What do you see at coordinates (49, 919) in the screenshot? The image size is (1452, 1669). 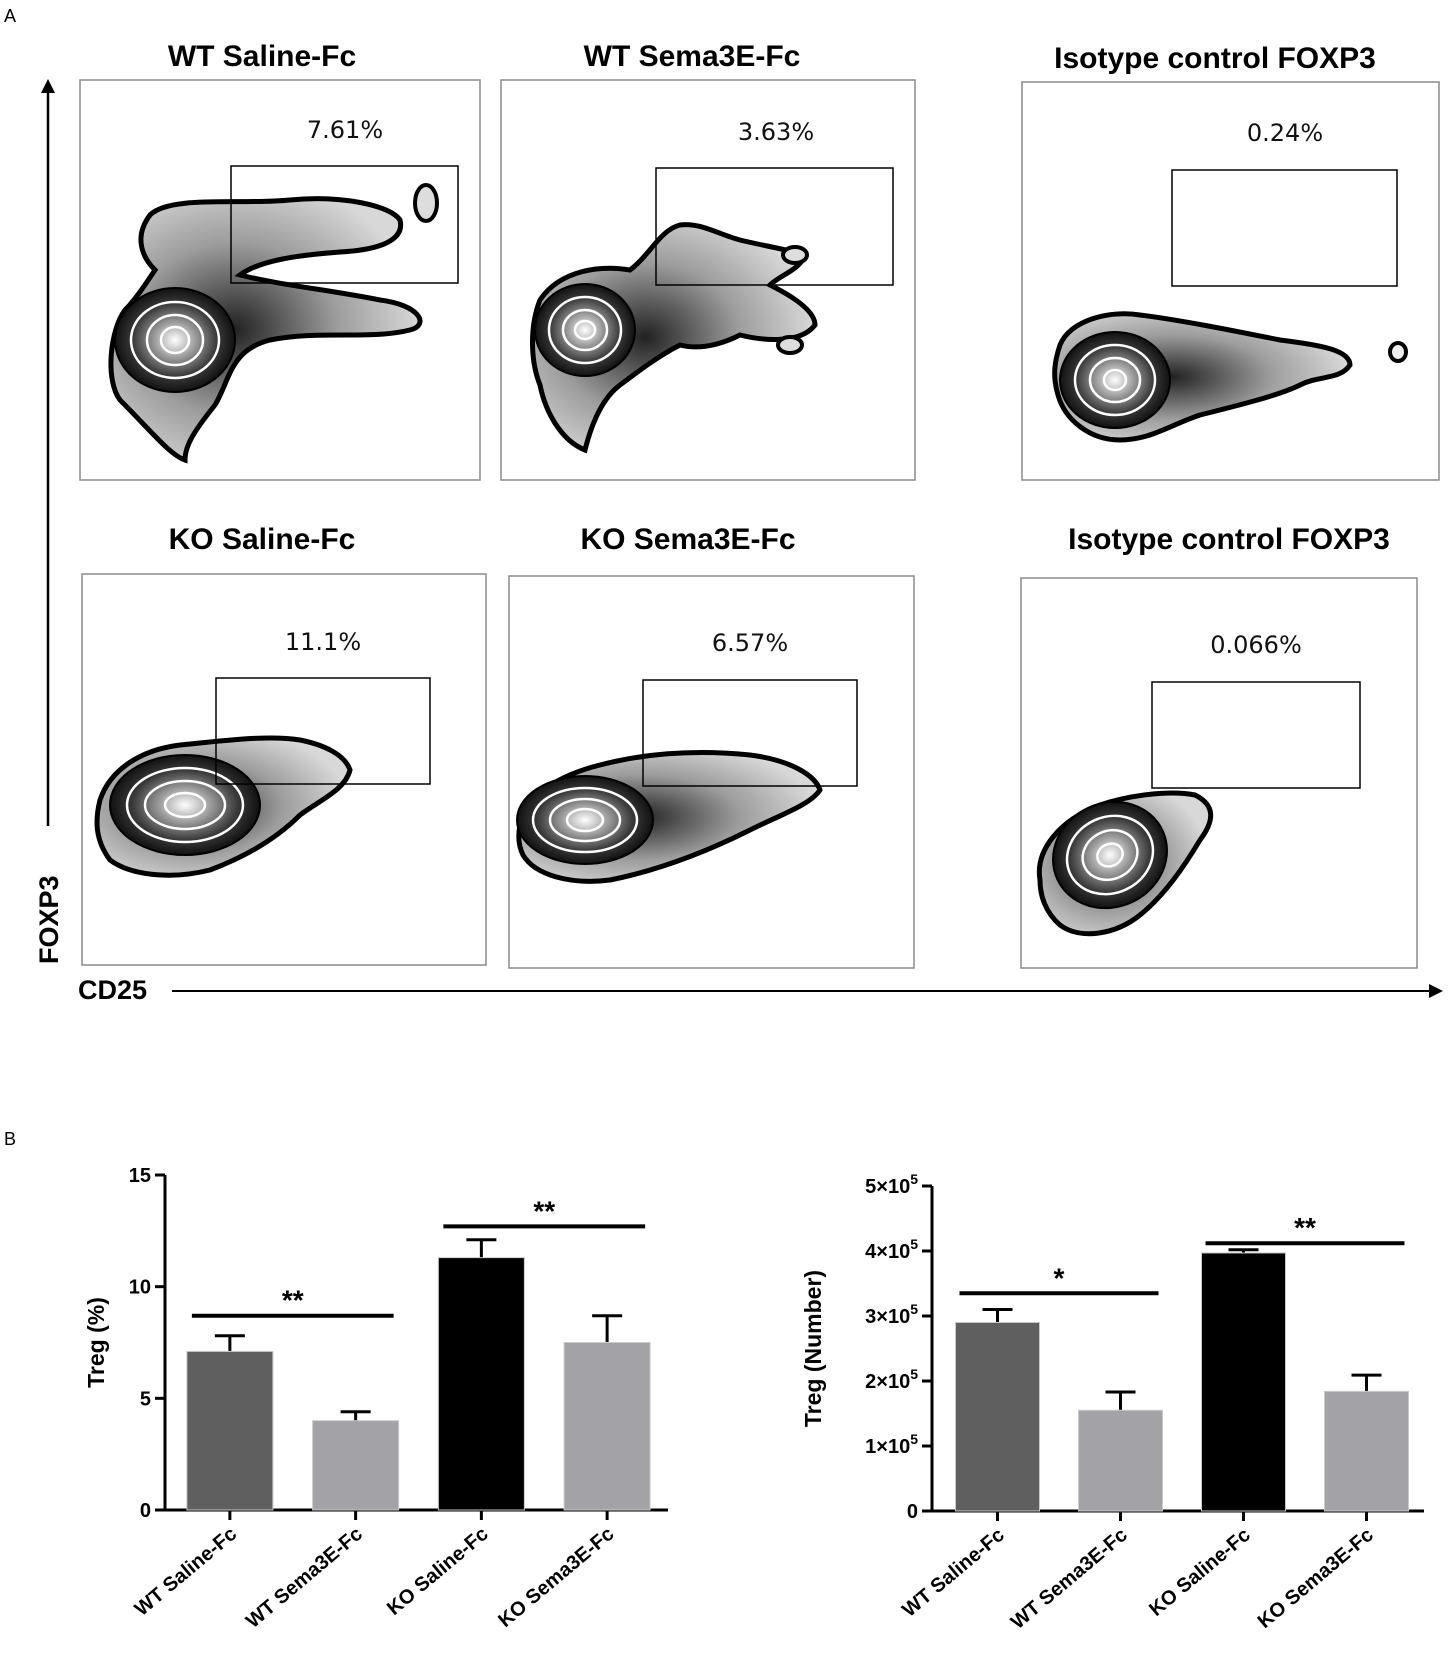 I see `foxp3-axis-title: FOXP3` at bounding box center [49, 919].